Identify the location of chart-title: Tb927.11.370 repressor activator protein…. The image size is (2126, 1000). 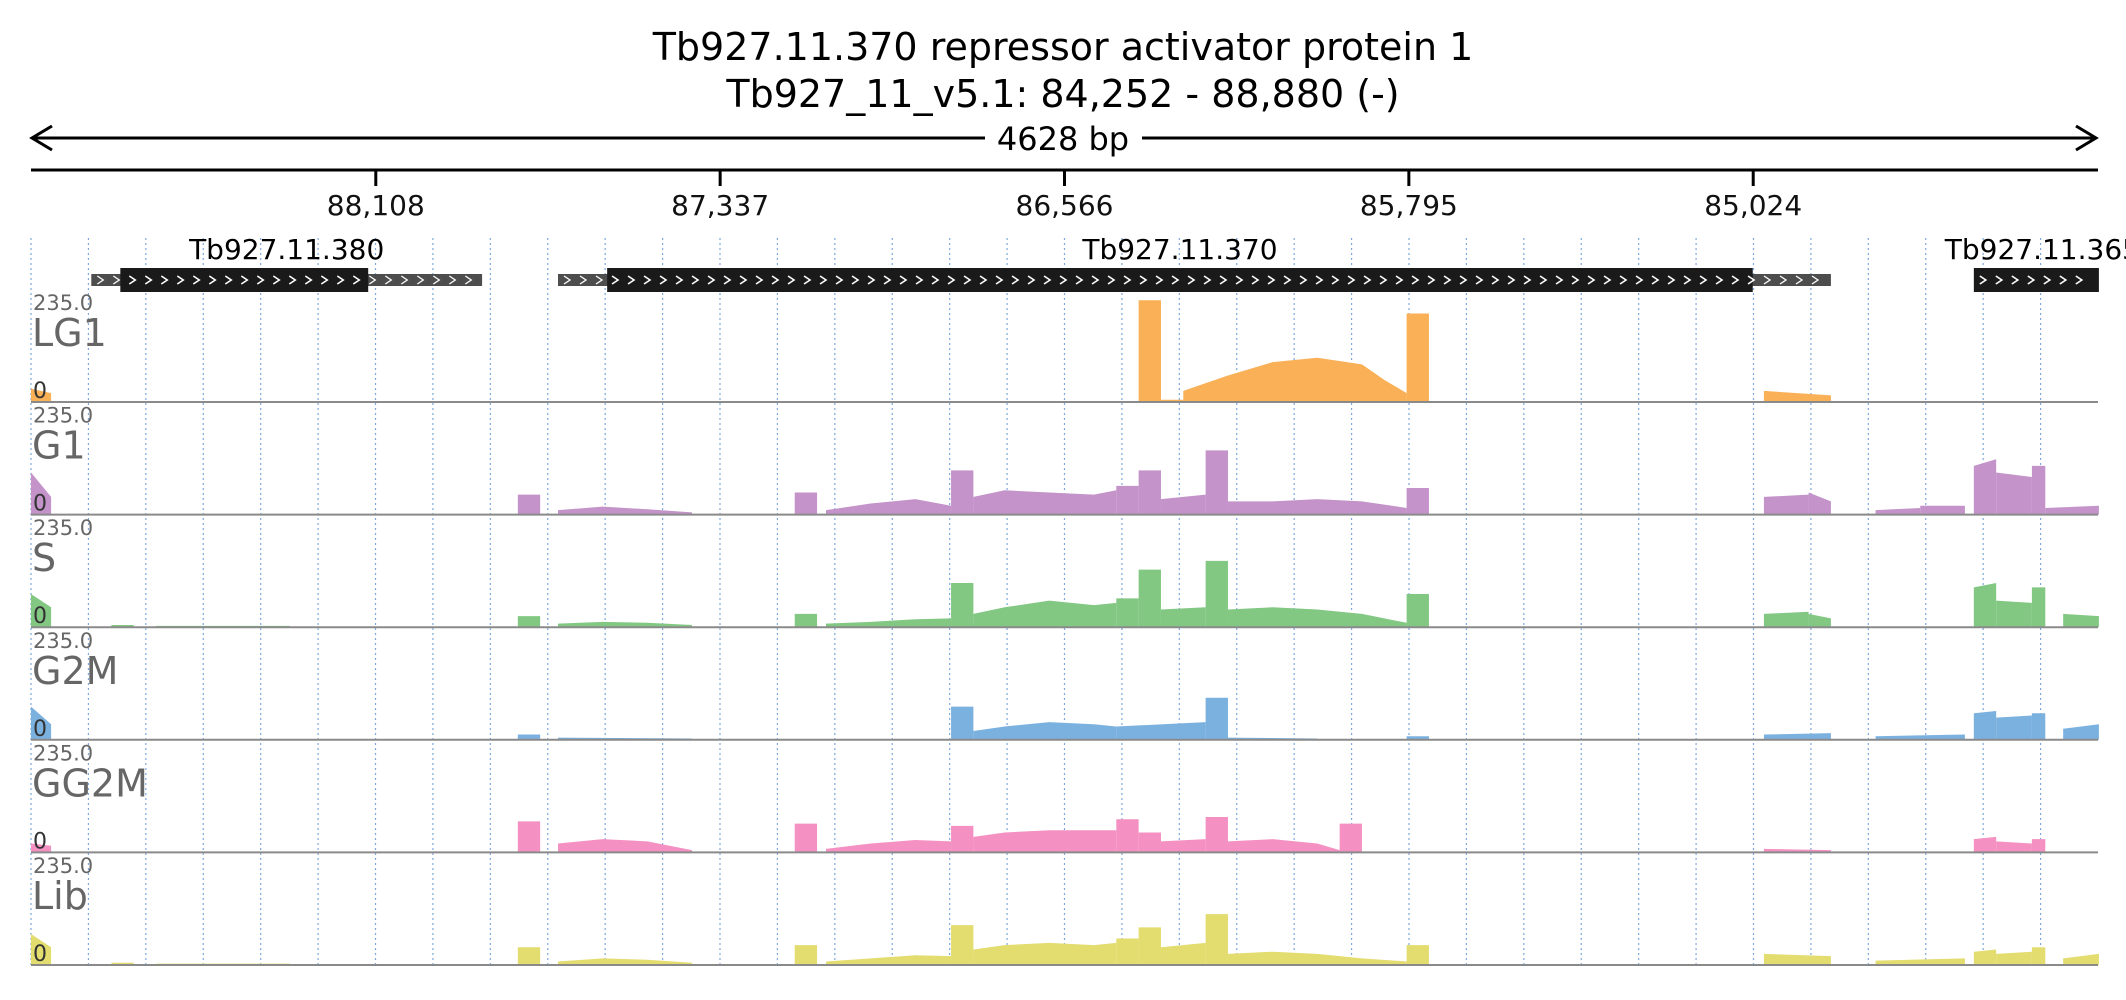
(1063, 47).